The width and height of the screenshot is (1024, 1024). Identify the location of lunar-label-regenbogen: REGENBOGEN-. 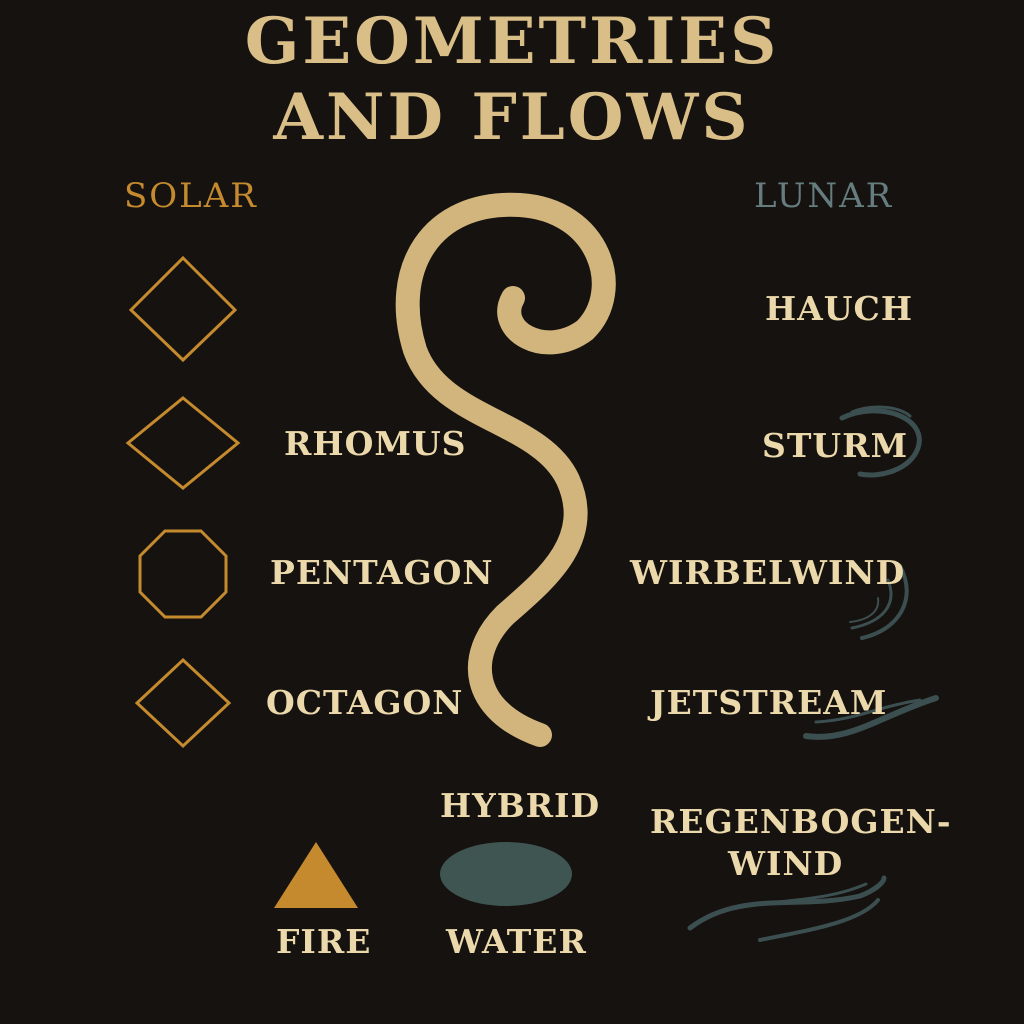
(801, 821).